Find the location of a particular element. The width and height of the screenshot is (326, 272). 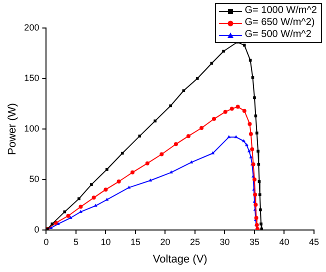

x-tick-label: 5 is located at coordinates (75, 241).